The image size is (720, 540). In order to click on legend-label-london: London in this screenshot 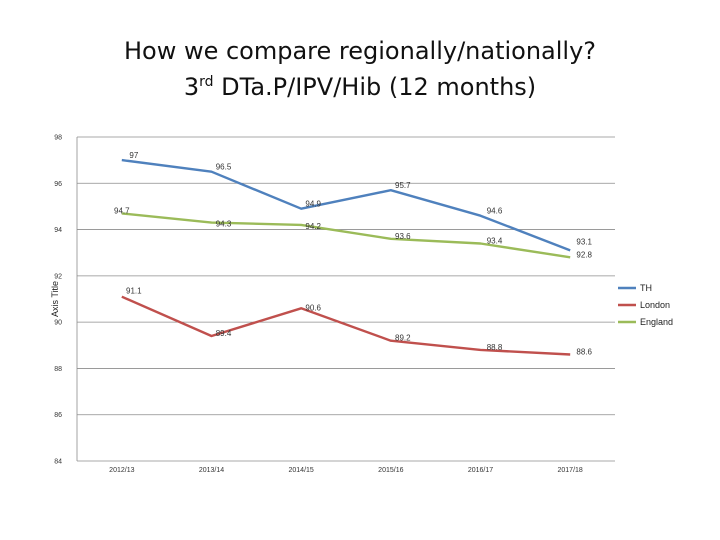, I will do `click(655, 305)`.